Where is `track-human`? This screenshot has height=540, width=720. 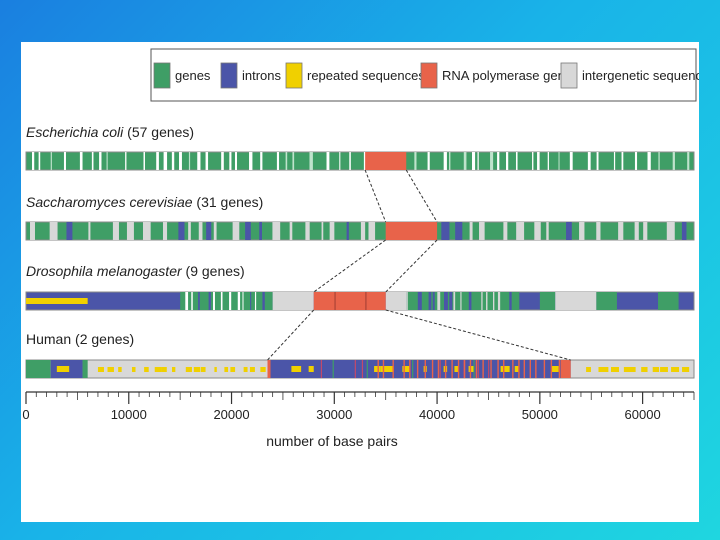
track-human is located at coordinates (360, 369).